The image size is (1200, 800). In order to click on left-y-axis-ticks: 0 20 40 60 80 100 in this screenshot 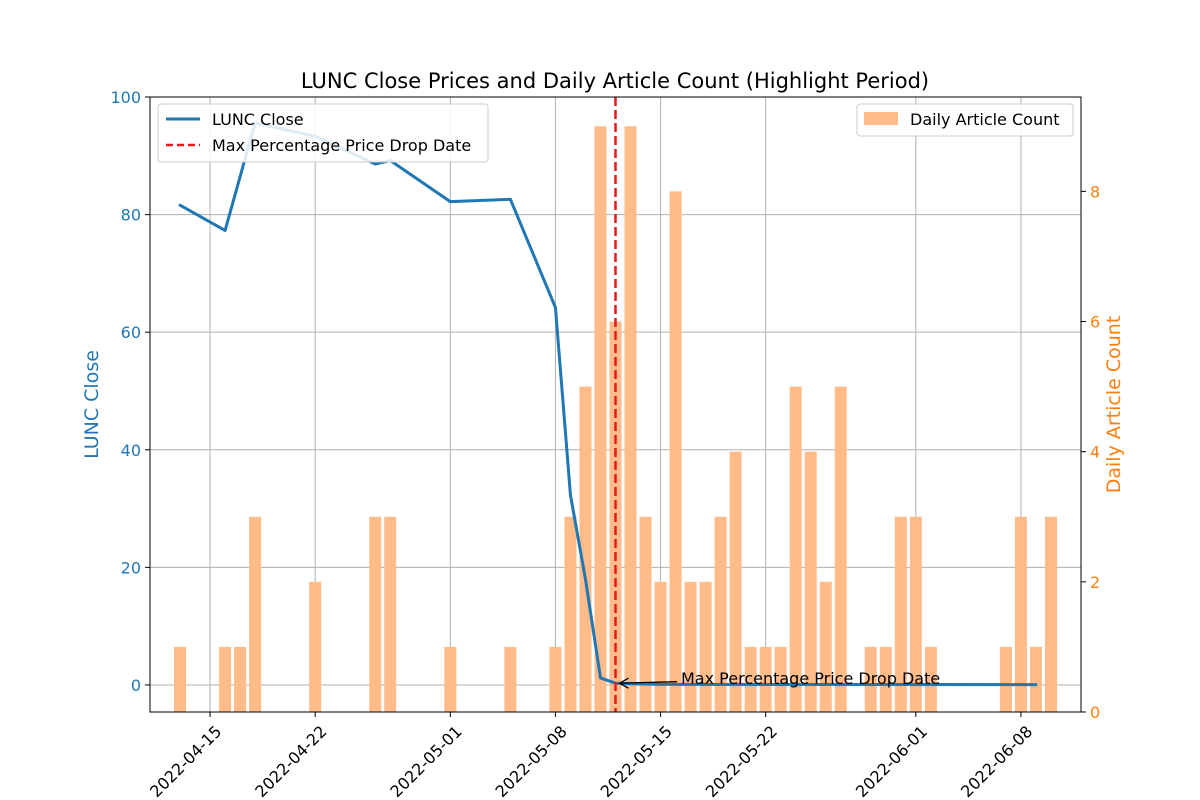, I will do `click(130, 391)`.